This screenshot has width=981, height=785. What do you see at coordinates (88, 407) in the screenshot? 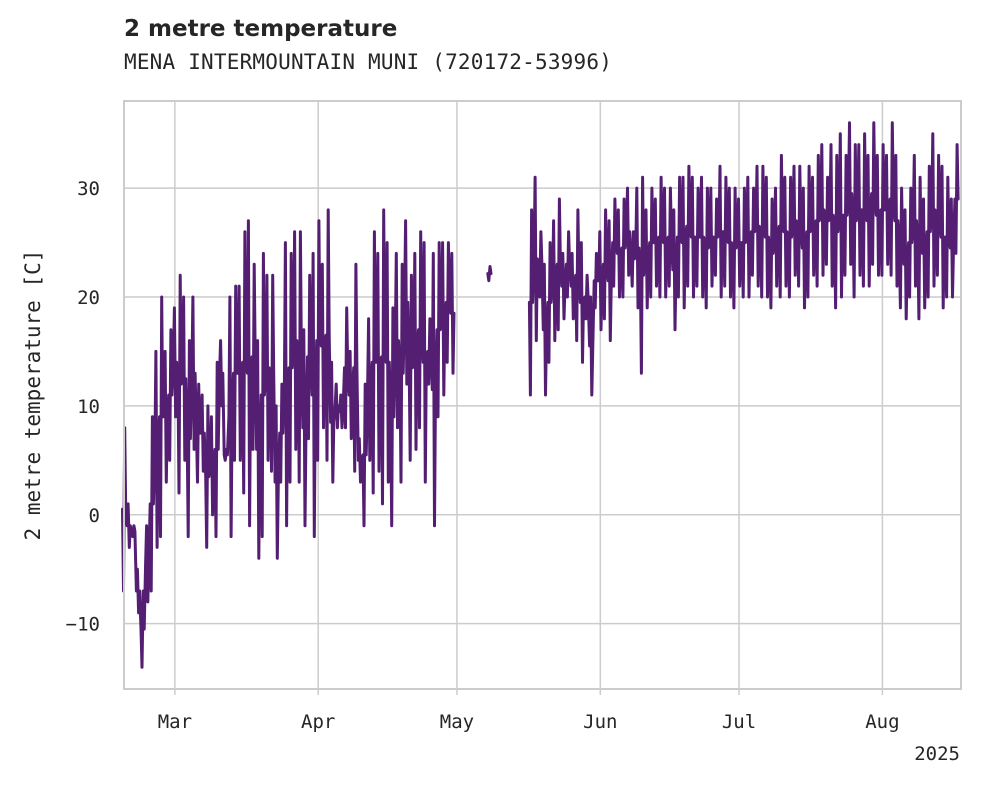
I see `y-tick-label: 10` at bounding box center [88, 407].